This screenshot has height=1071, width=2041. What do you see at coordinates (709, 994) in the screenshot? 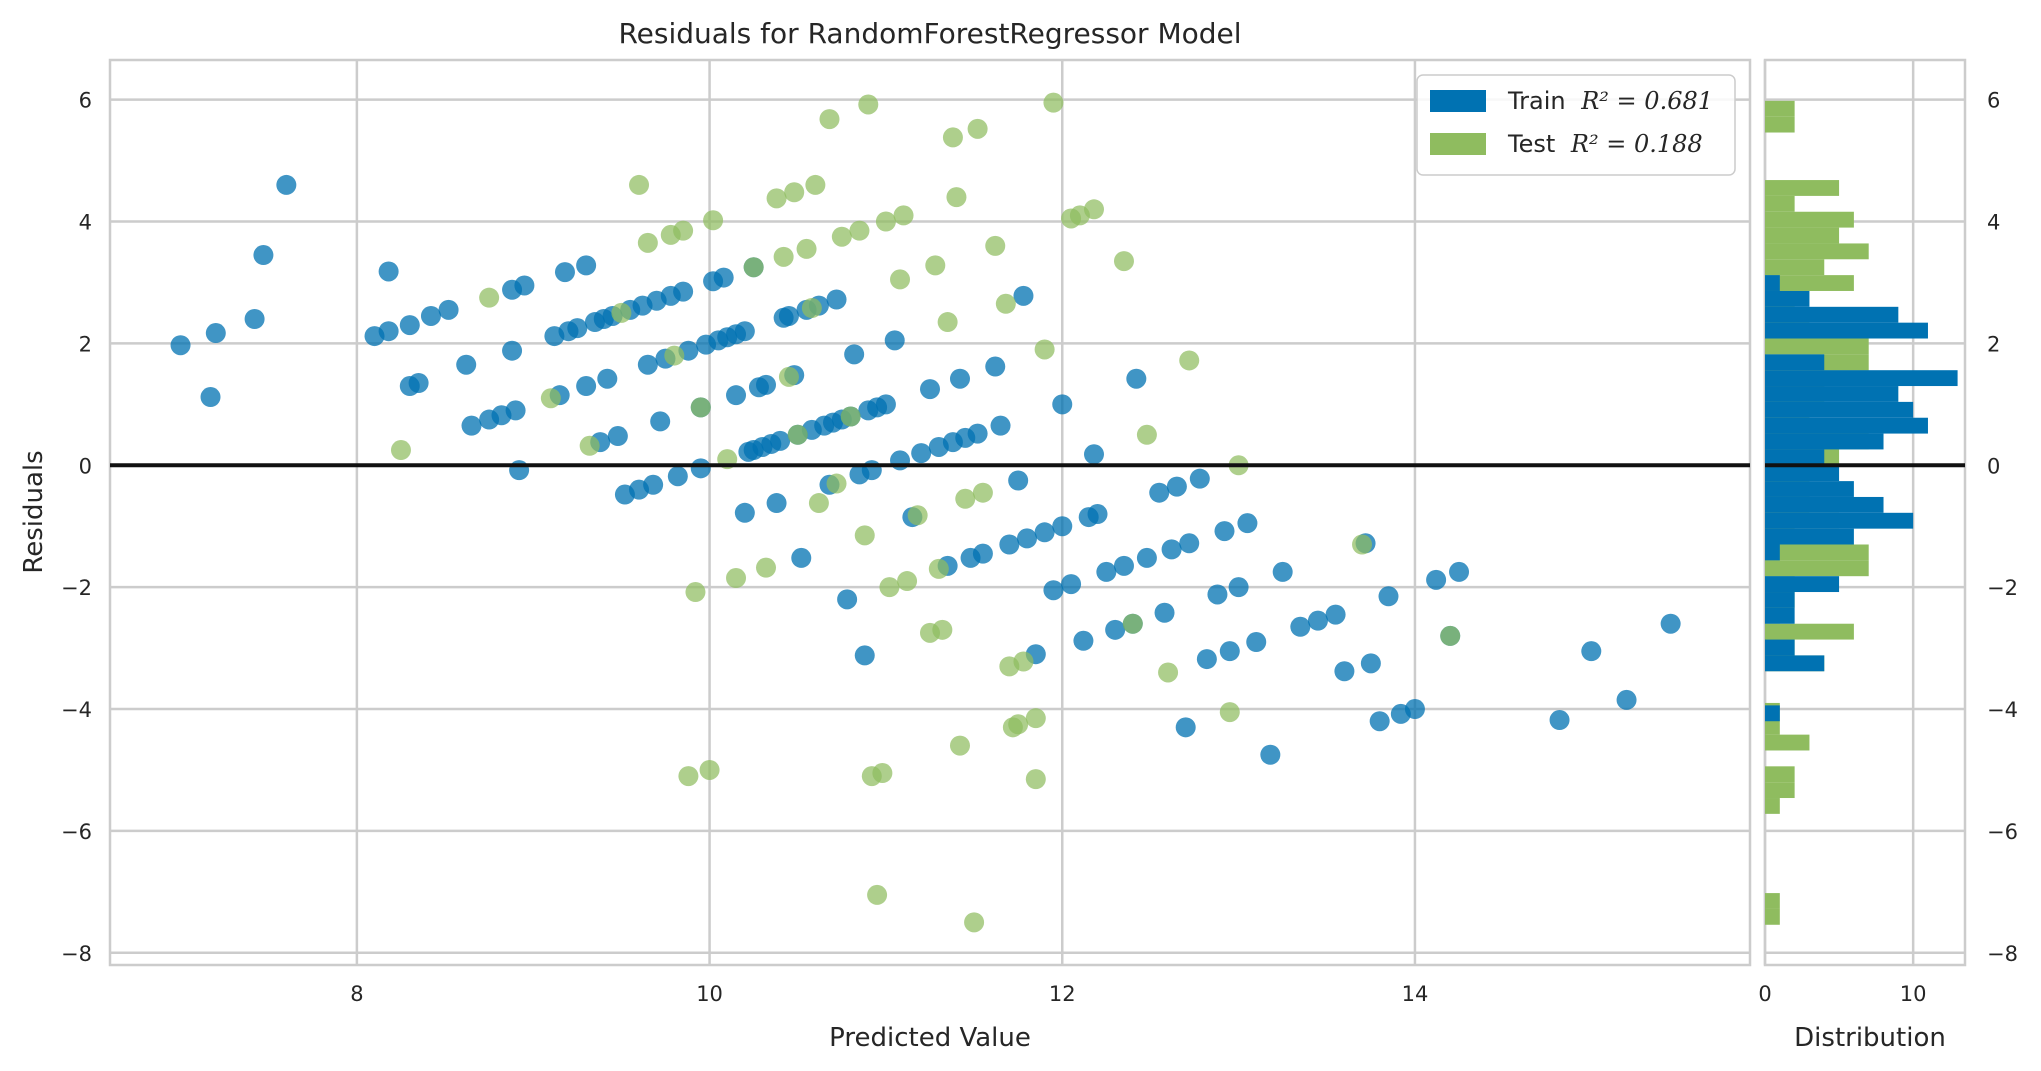
I see `x-tick-label: 10` at bounding box center [709, 994].